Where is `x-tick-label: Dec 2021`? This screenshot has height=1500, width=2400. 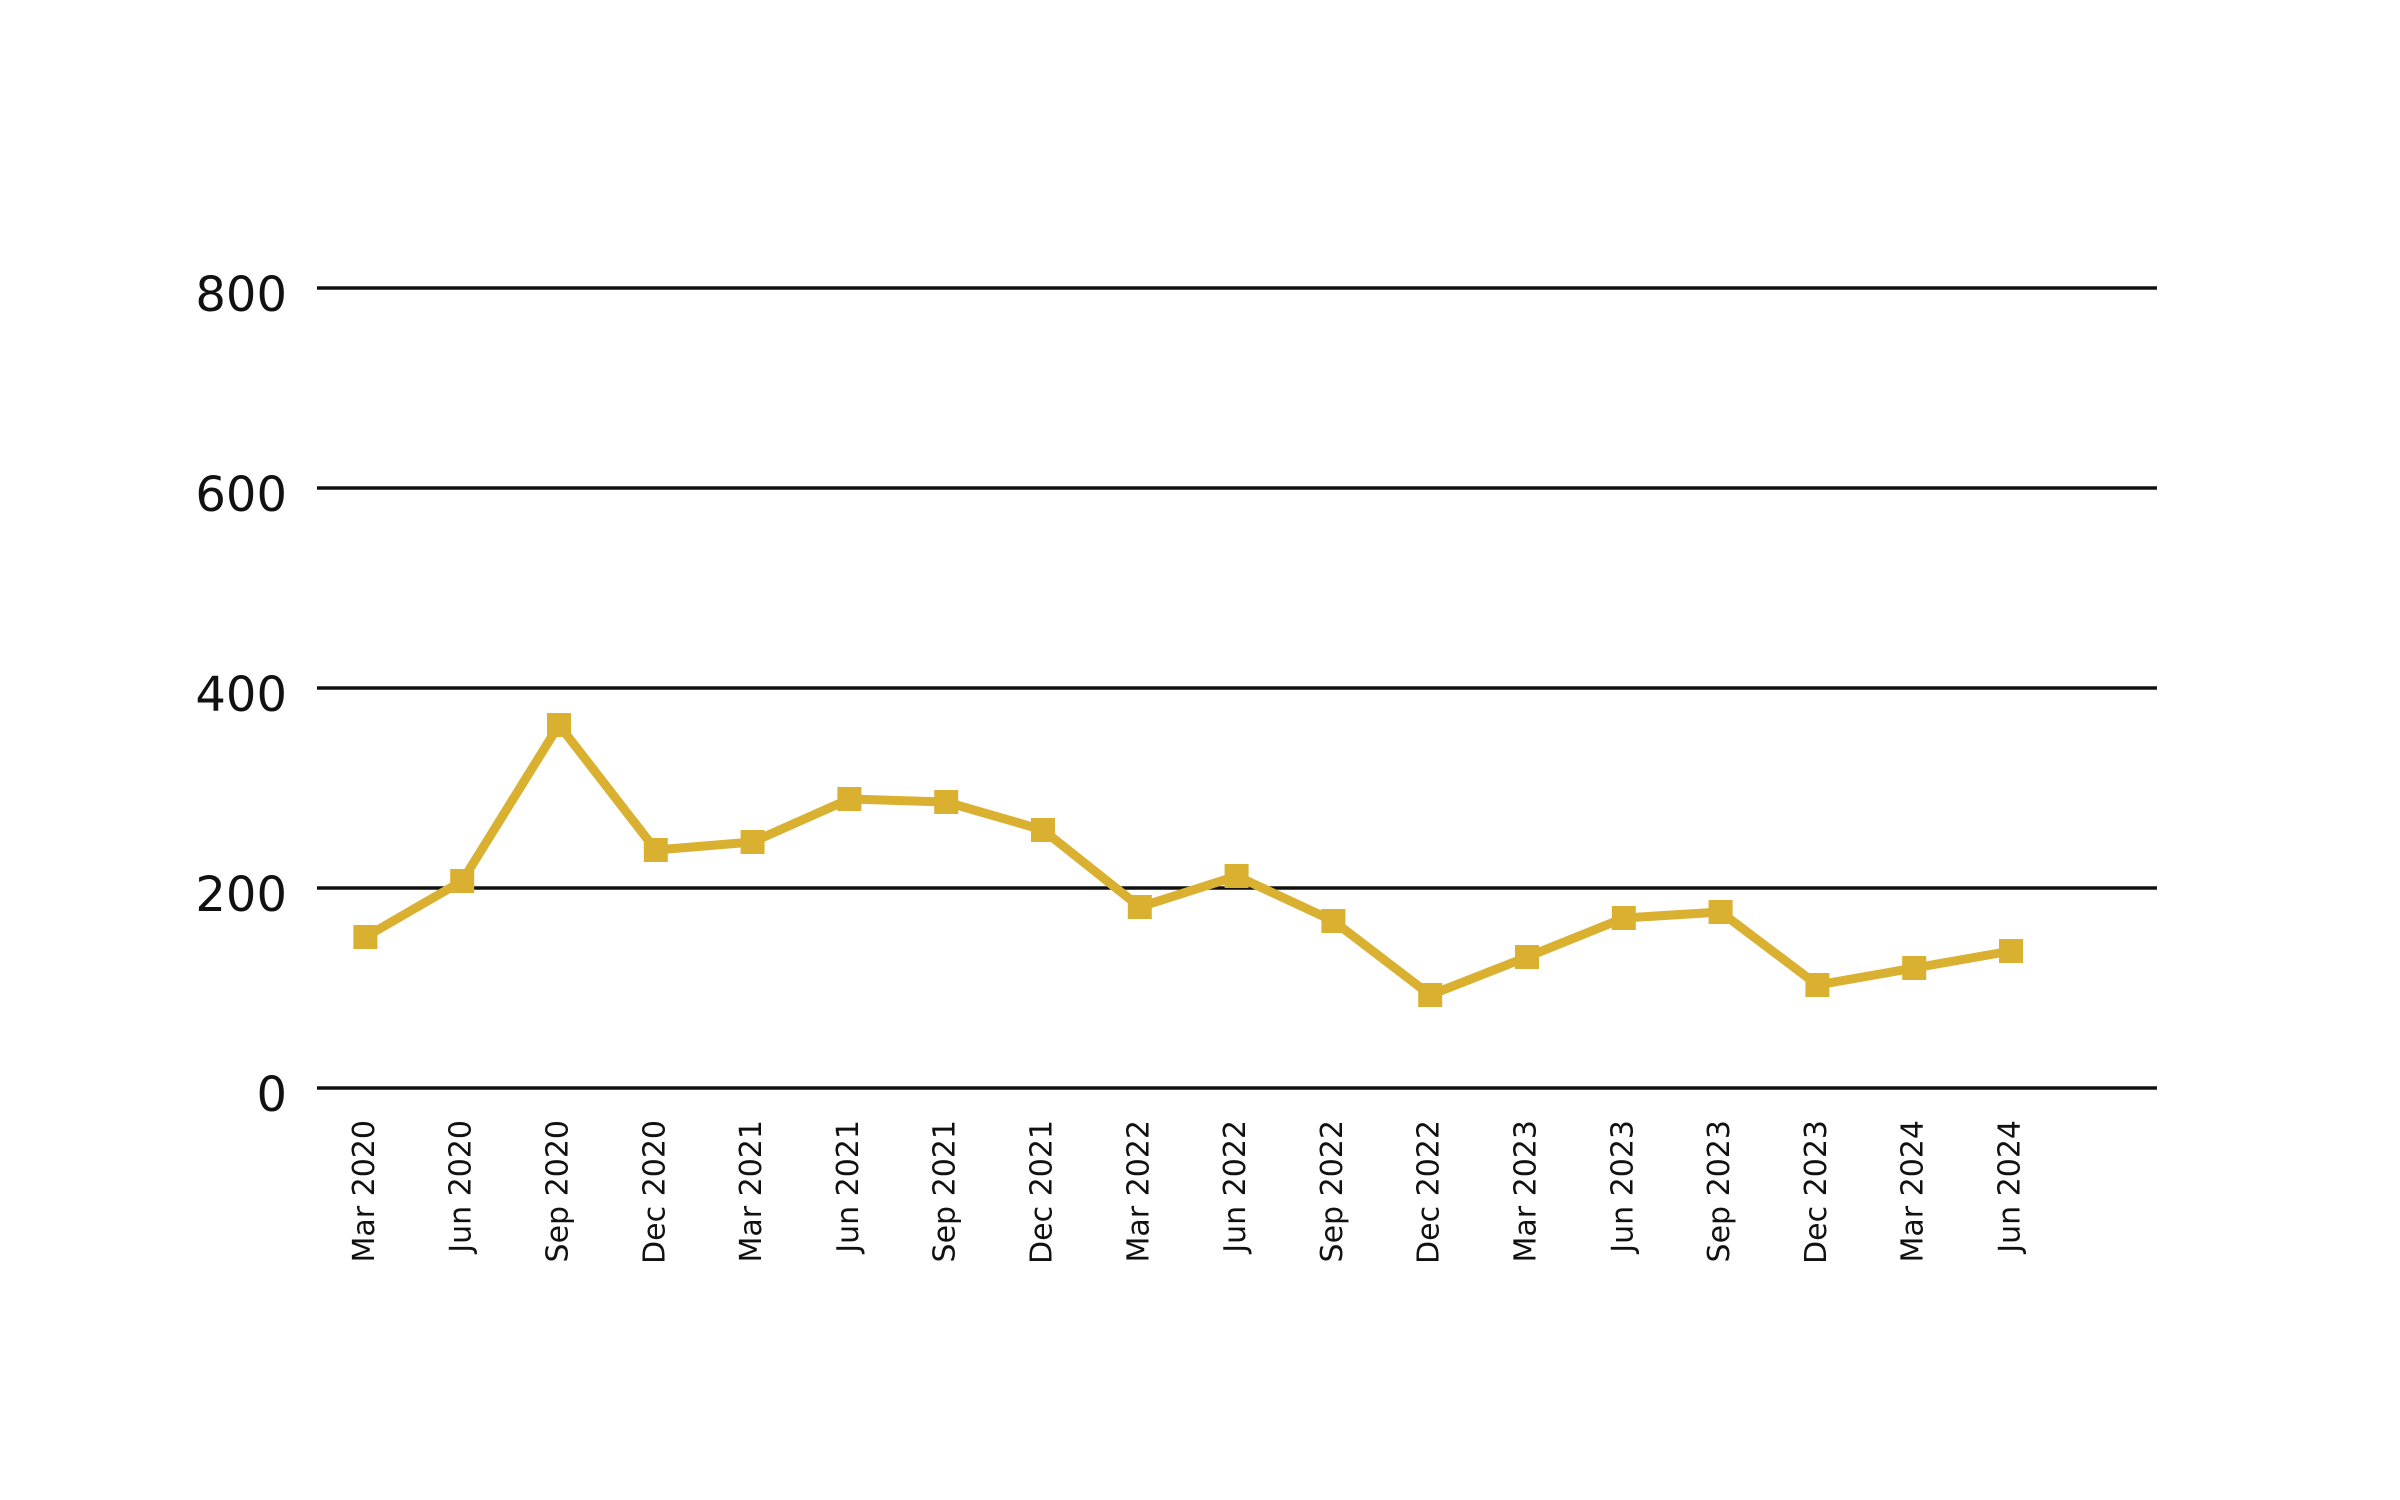 x-tick-label: Dec 2021 is located at coordinates (1042, 1192).